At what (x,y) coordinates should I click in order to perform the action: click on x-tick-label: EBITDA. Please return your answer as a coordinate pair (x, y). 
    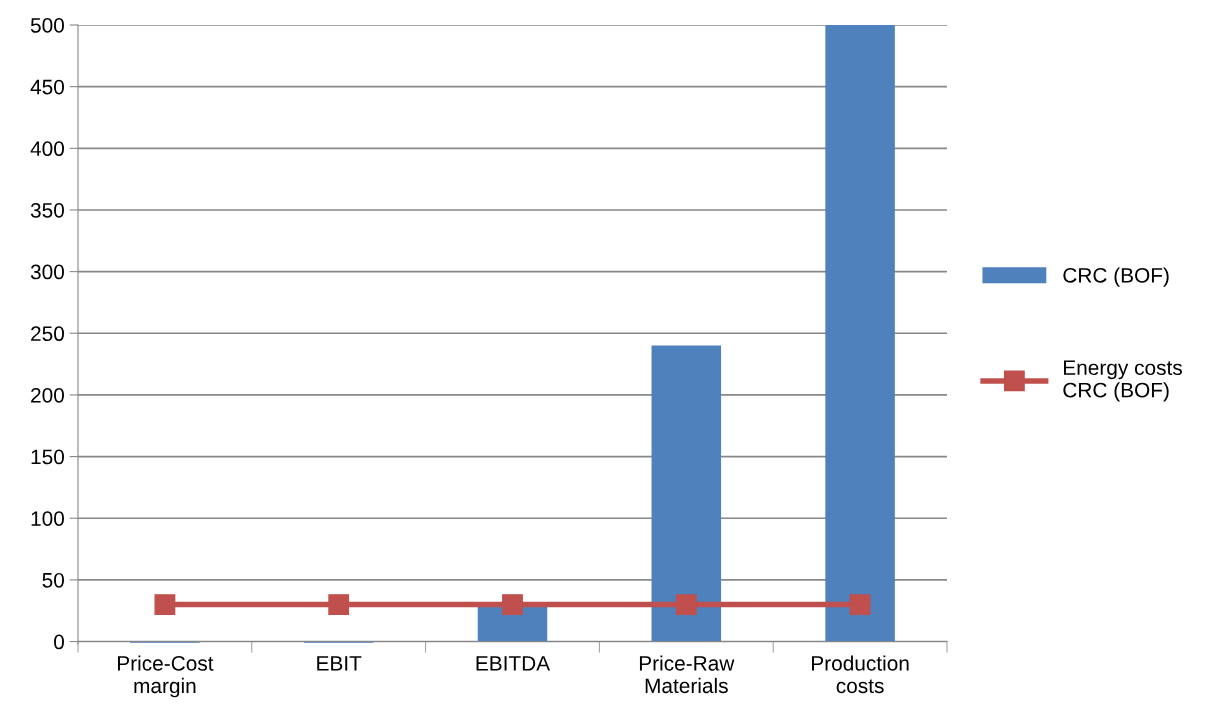
    Looking at the image, I should click on (513, 663).